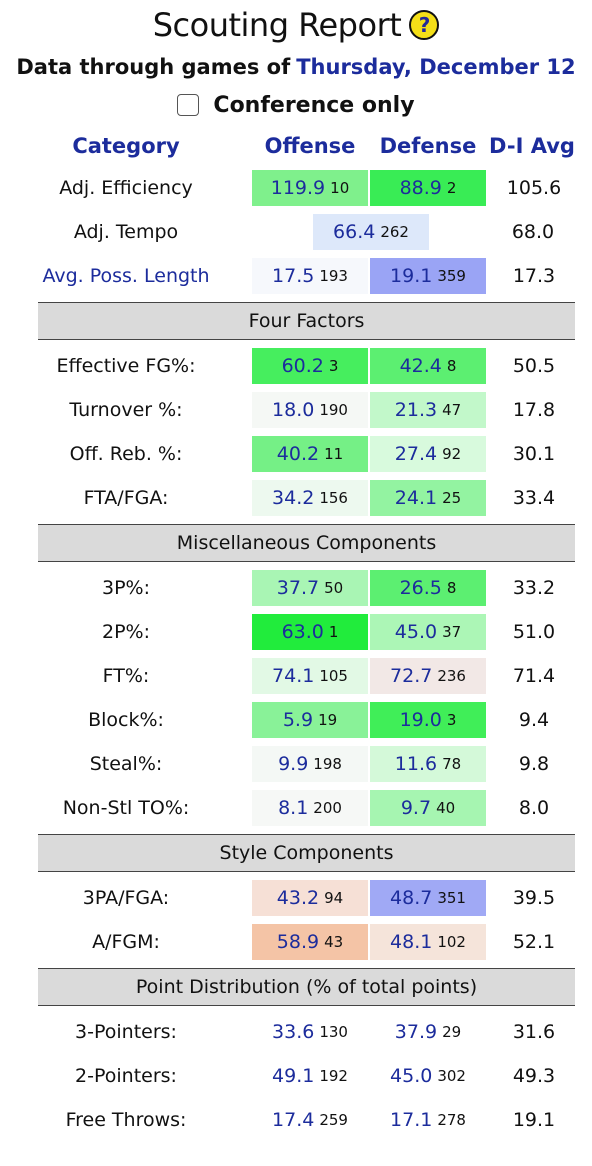 This screenshot has width=592, height=1166. What do you see at coordinates (411, 1120) in the screenshot?
I see `defense-value: 17.1` at bounding box center [411, 1120].